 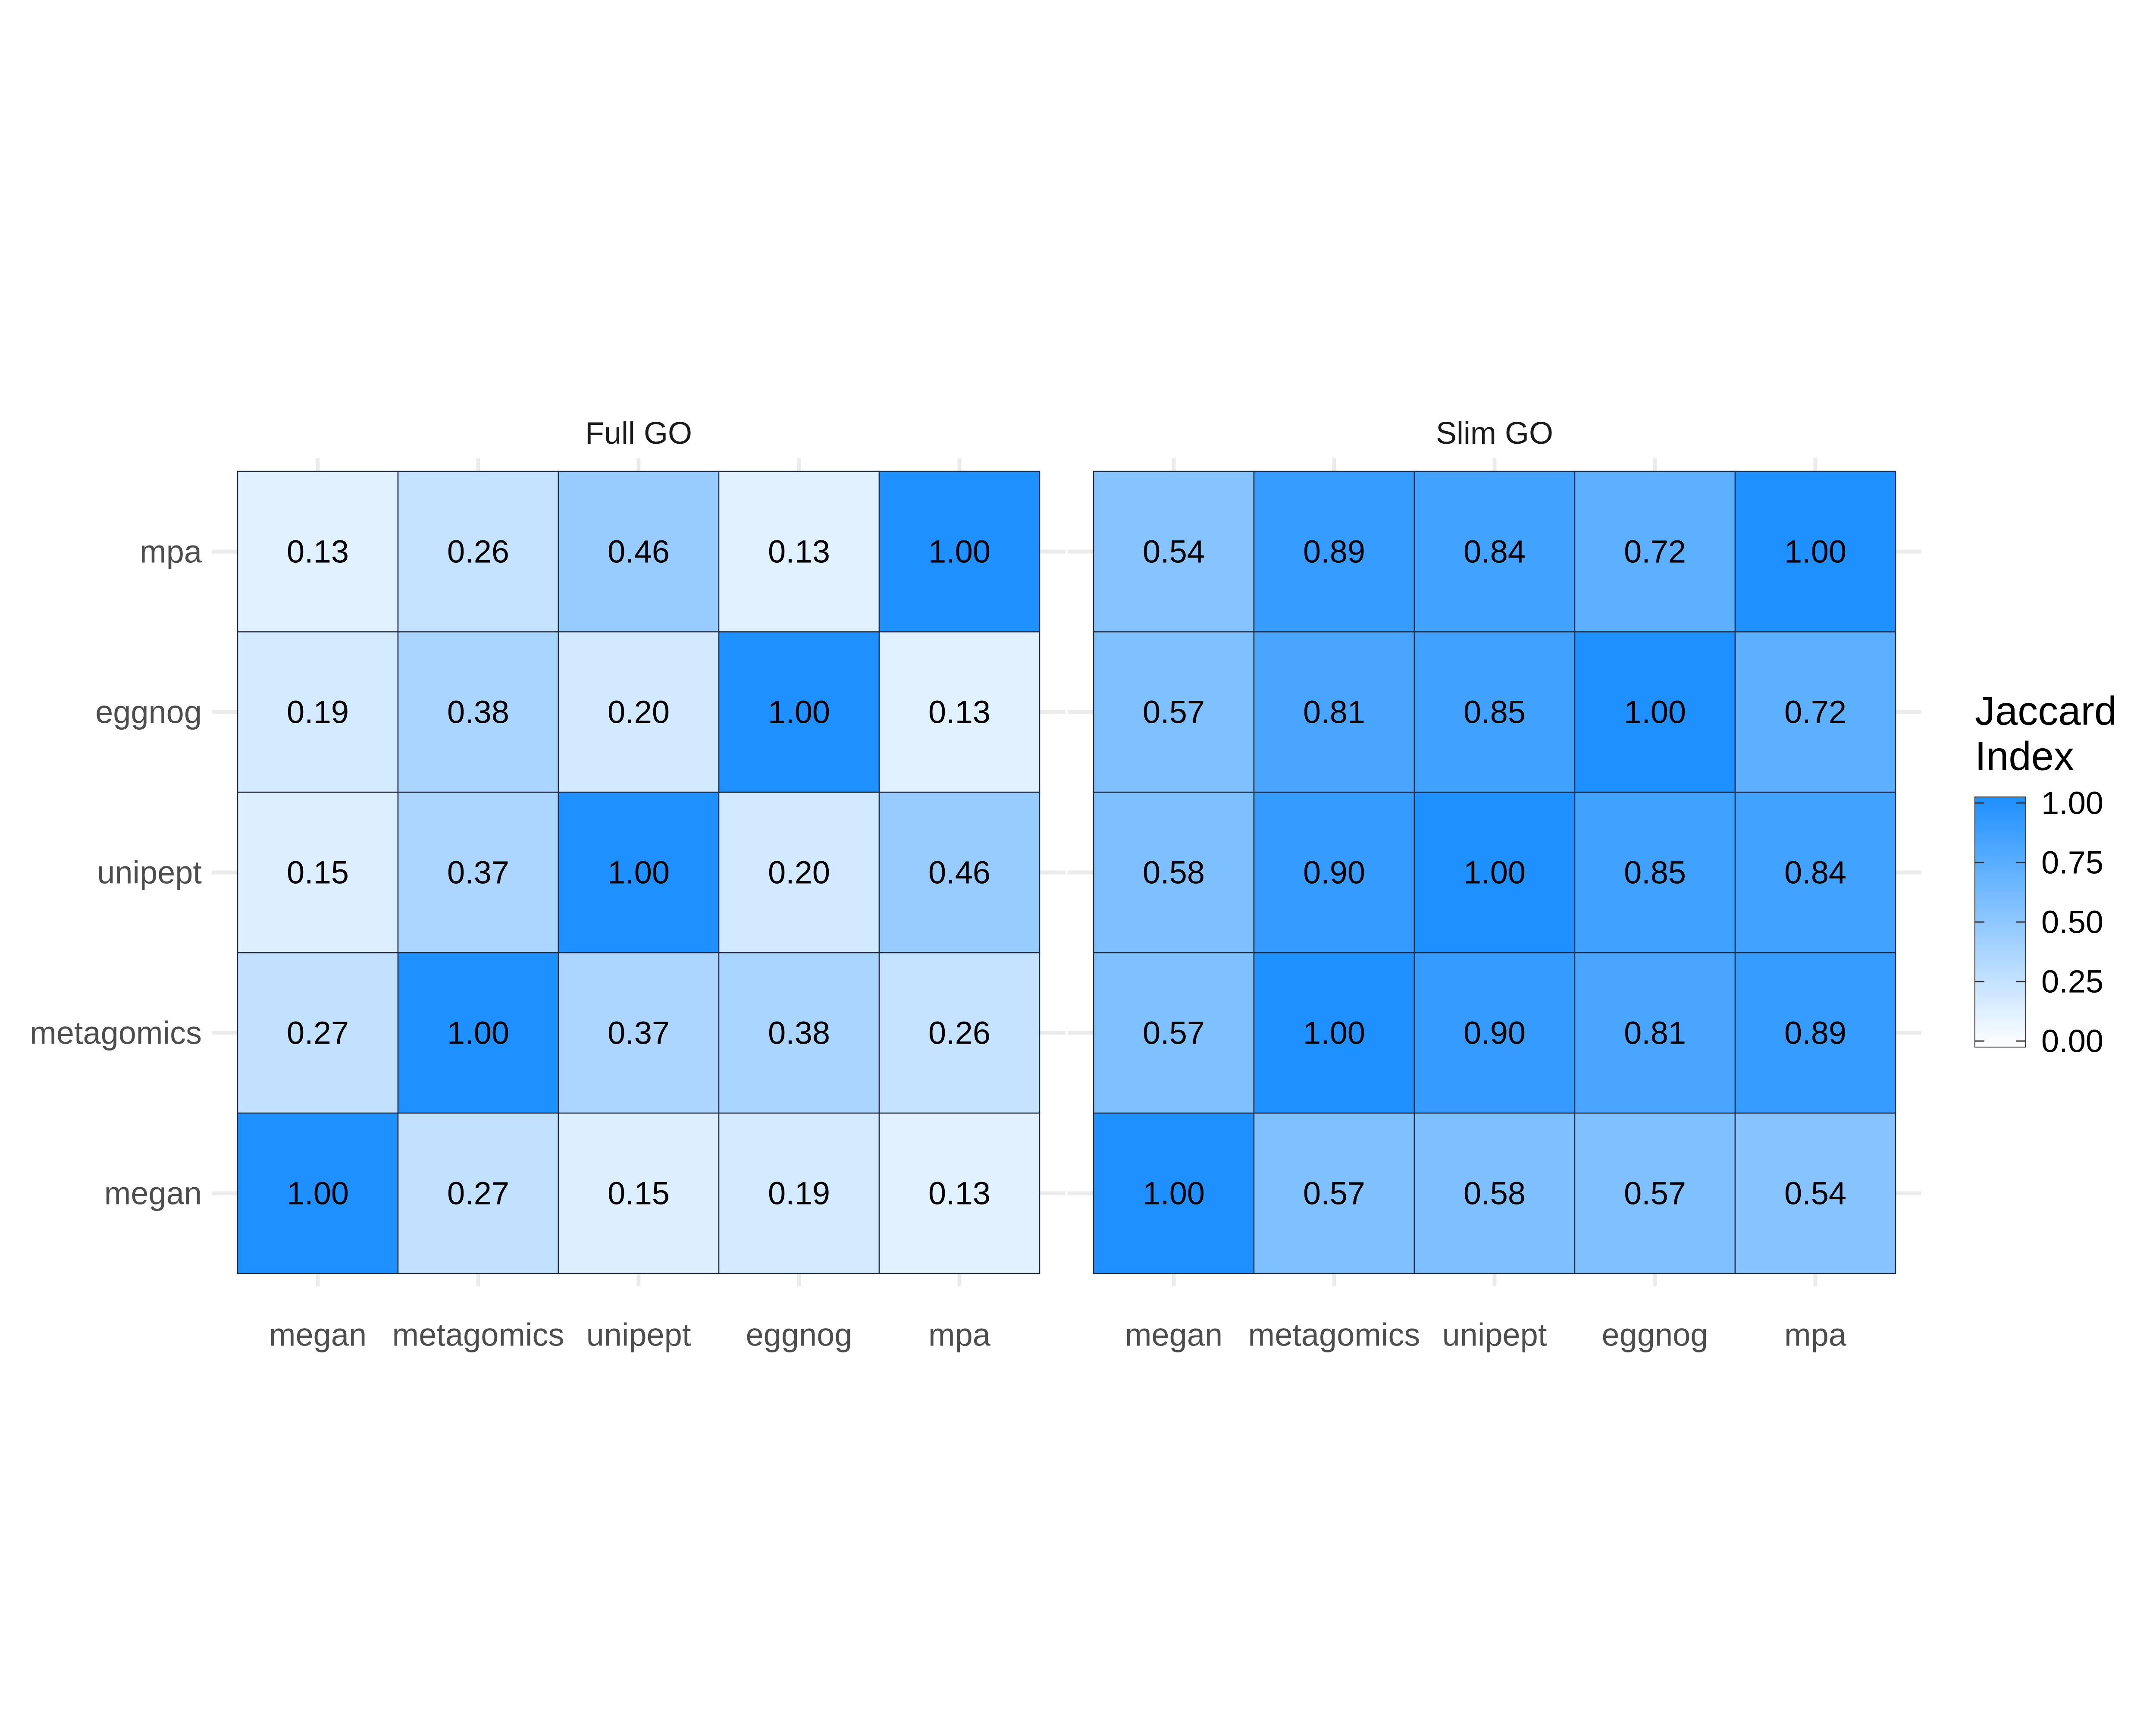 What do you see at coordinates (1494, 434) in the screenshot?
I see `facet-title: Slim GO` at bounding box center [1494, 434].